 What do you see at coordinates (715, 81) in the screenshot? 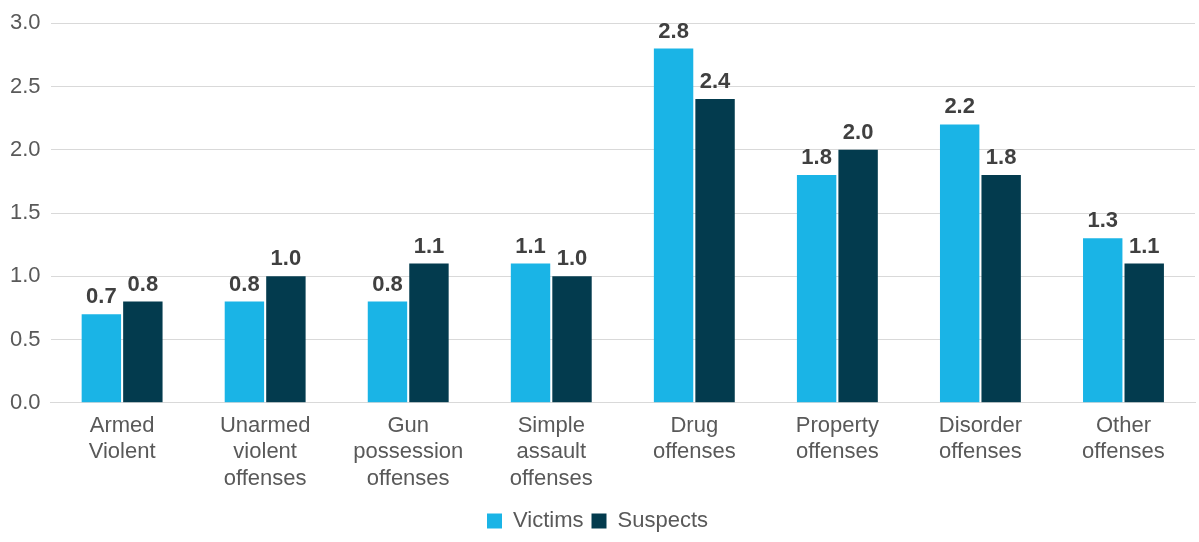
I see `data-label: 2.4` at bounding box center [715, 81].